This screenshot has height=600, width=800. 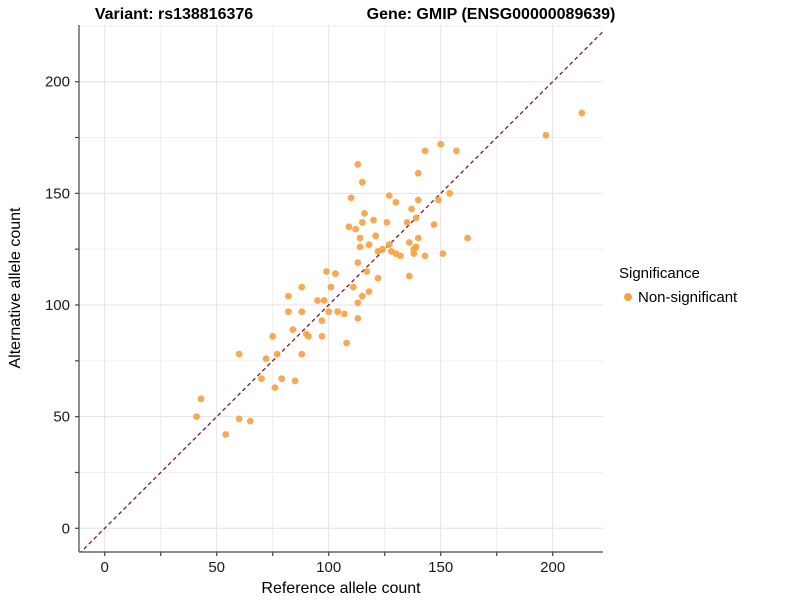 I want to click on x-axis-title: Reference allele count, so click(x=341, y=588).